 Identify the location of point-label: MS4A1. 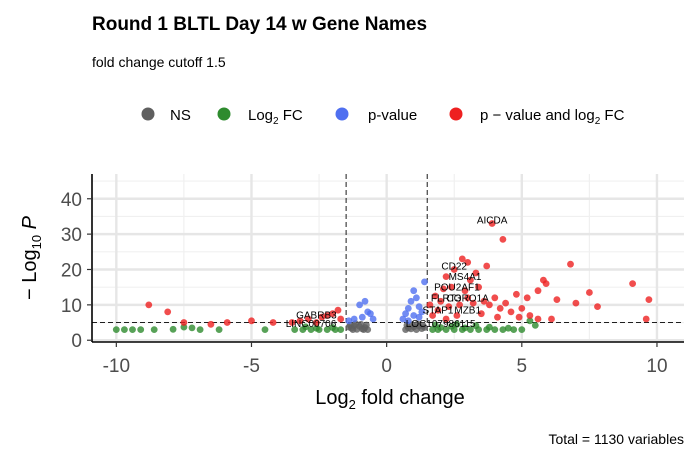
(465, 277).